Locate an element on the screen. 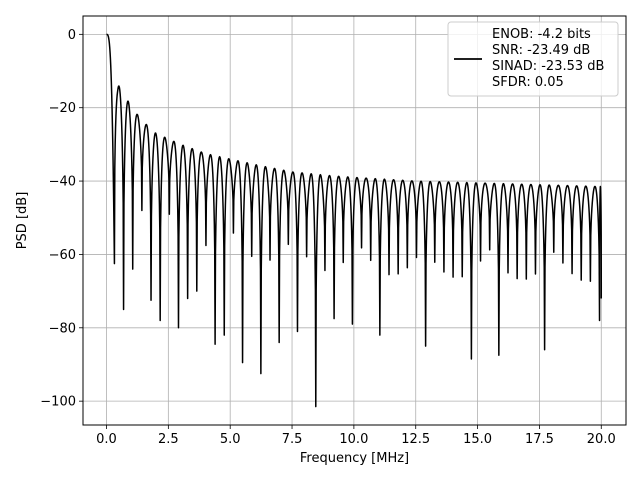  y-tick-label: −100 is located at coordinates (58, 402).